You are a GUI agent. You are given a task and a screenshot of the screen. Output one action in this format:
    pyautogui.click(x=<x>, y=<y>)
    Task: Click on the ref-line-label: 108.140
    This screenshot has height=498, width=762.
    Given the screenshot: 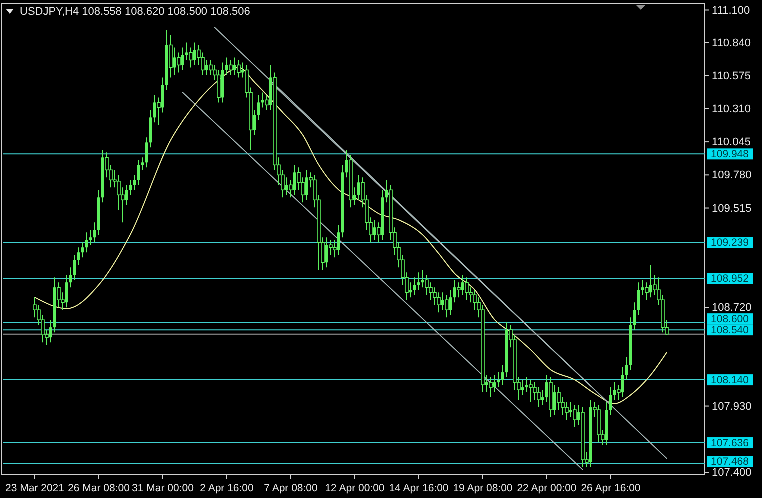 What is the action you would take?
    pyautogui.click(x=730, y=380)
    